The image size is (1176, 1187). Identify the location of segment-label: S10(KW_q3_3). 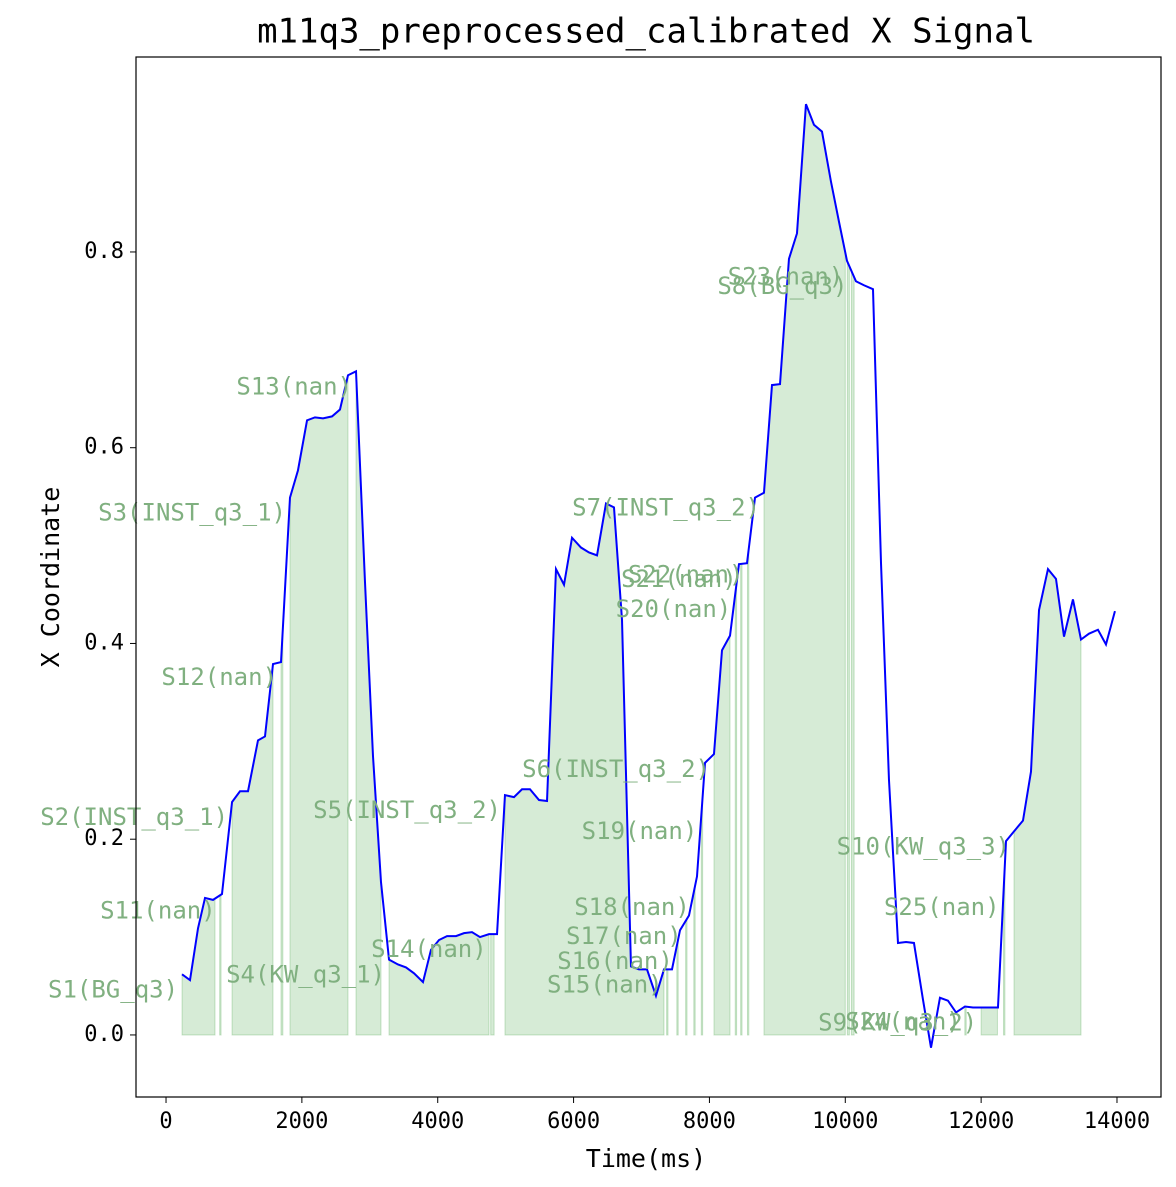
(923, 846).